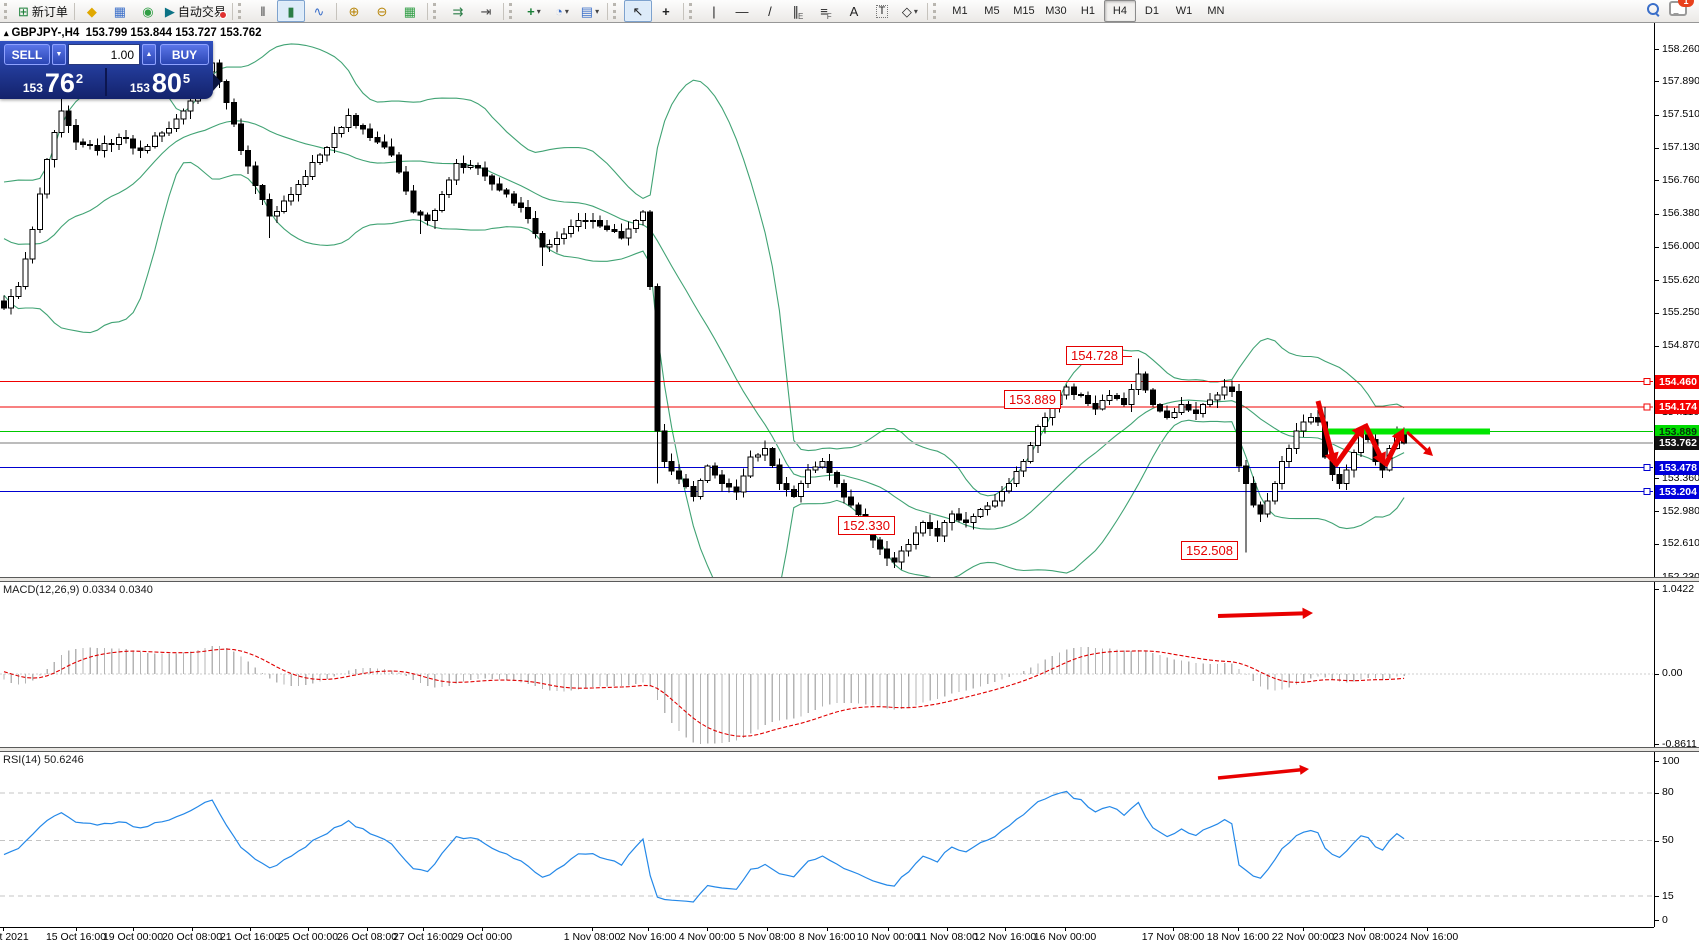 This screenshot has width=1699, height=943. What do you see at coordinates (1151, 11) in the screenshot?
I see `timeframe-d1-button: D1` at bounding box center [1151, 11].